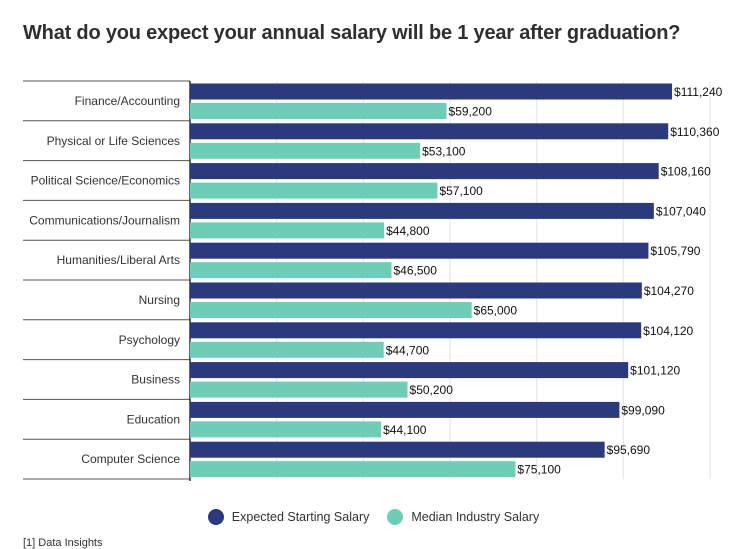 This screenshot has height=549, width=747. I want to click on data-label-median: $59,200, so click(471, 112).